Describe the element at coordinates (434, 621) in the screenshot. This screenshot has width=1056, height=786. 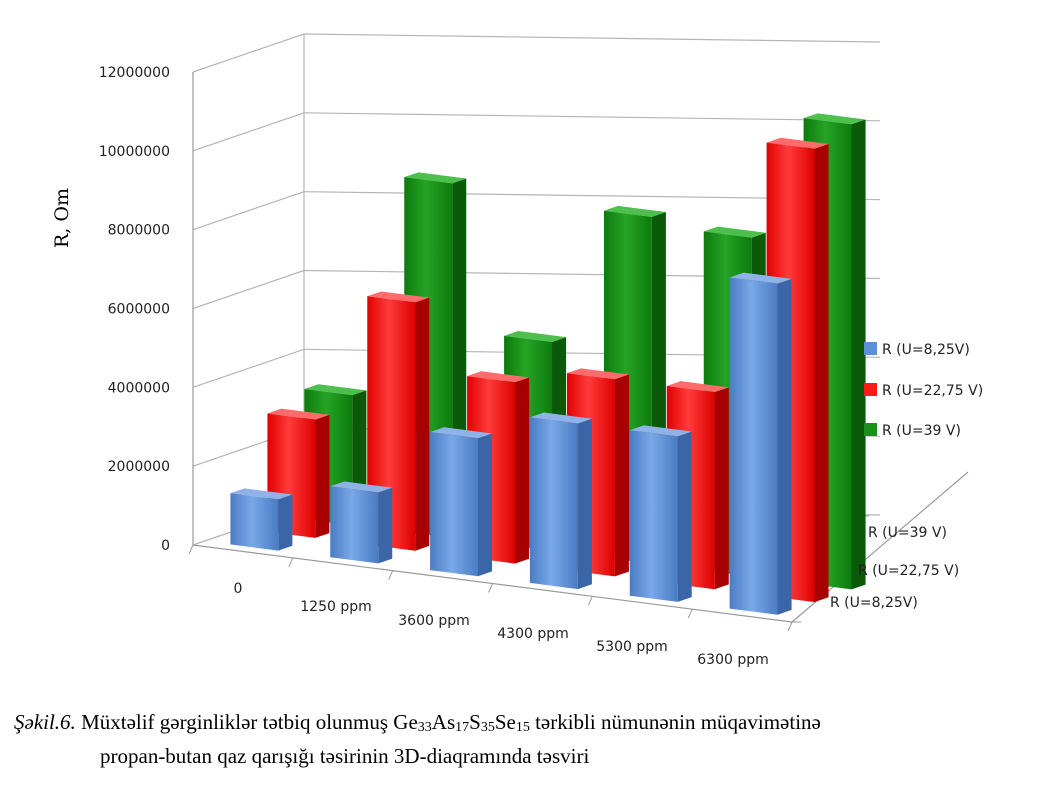
I see `x-tick-label: 3600 ppm` at that location.